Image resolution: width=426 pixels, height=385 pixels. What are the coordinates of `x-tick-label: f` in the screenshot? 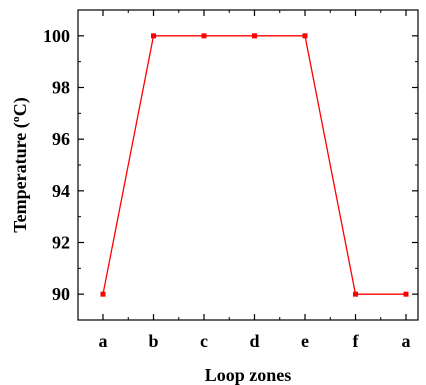 It's located at (356, 341).